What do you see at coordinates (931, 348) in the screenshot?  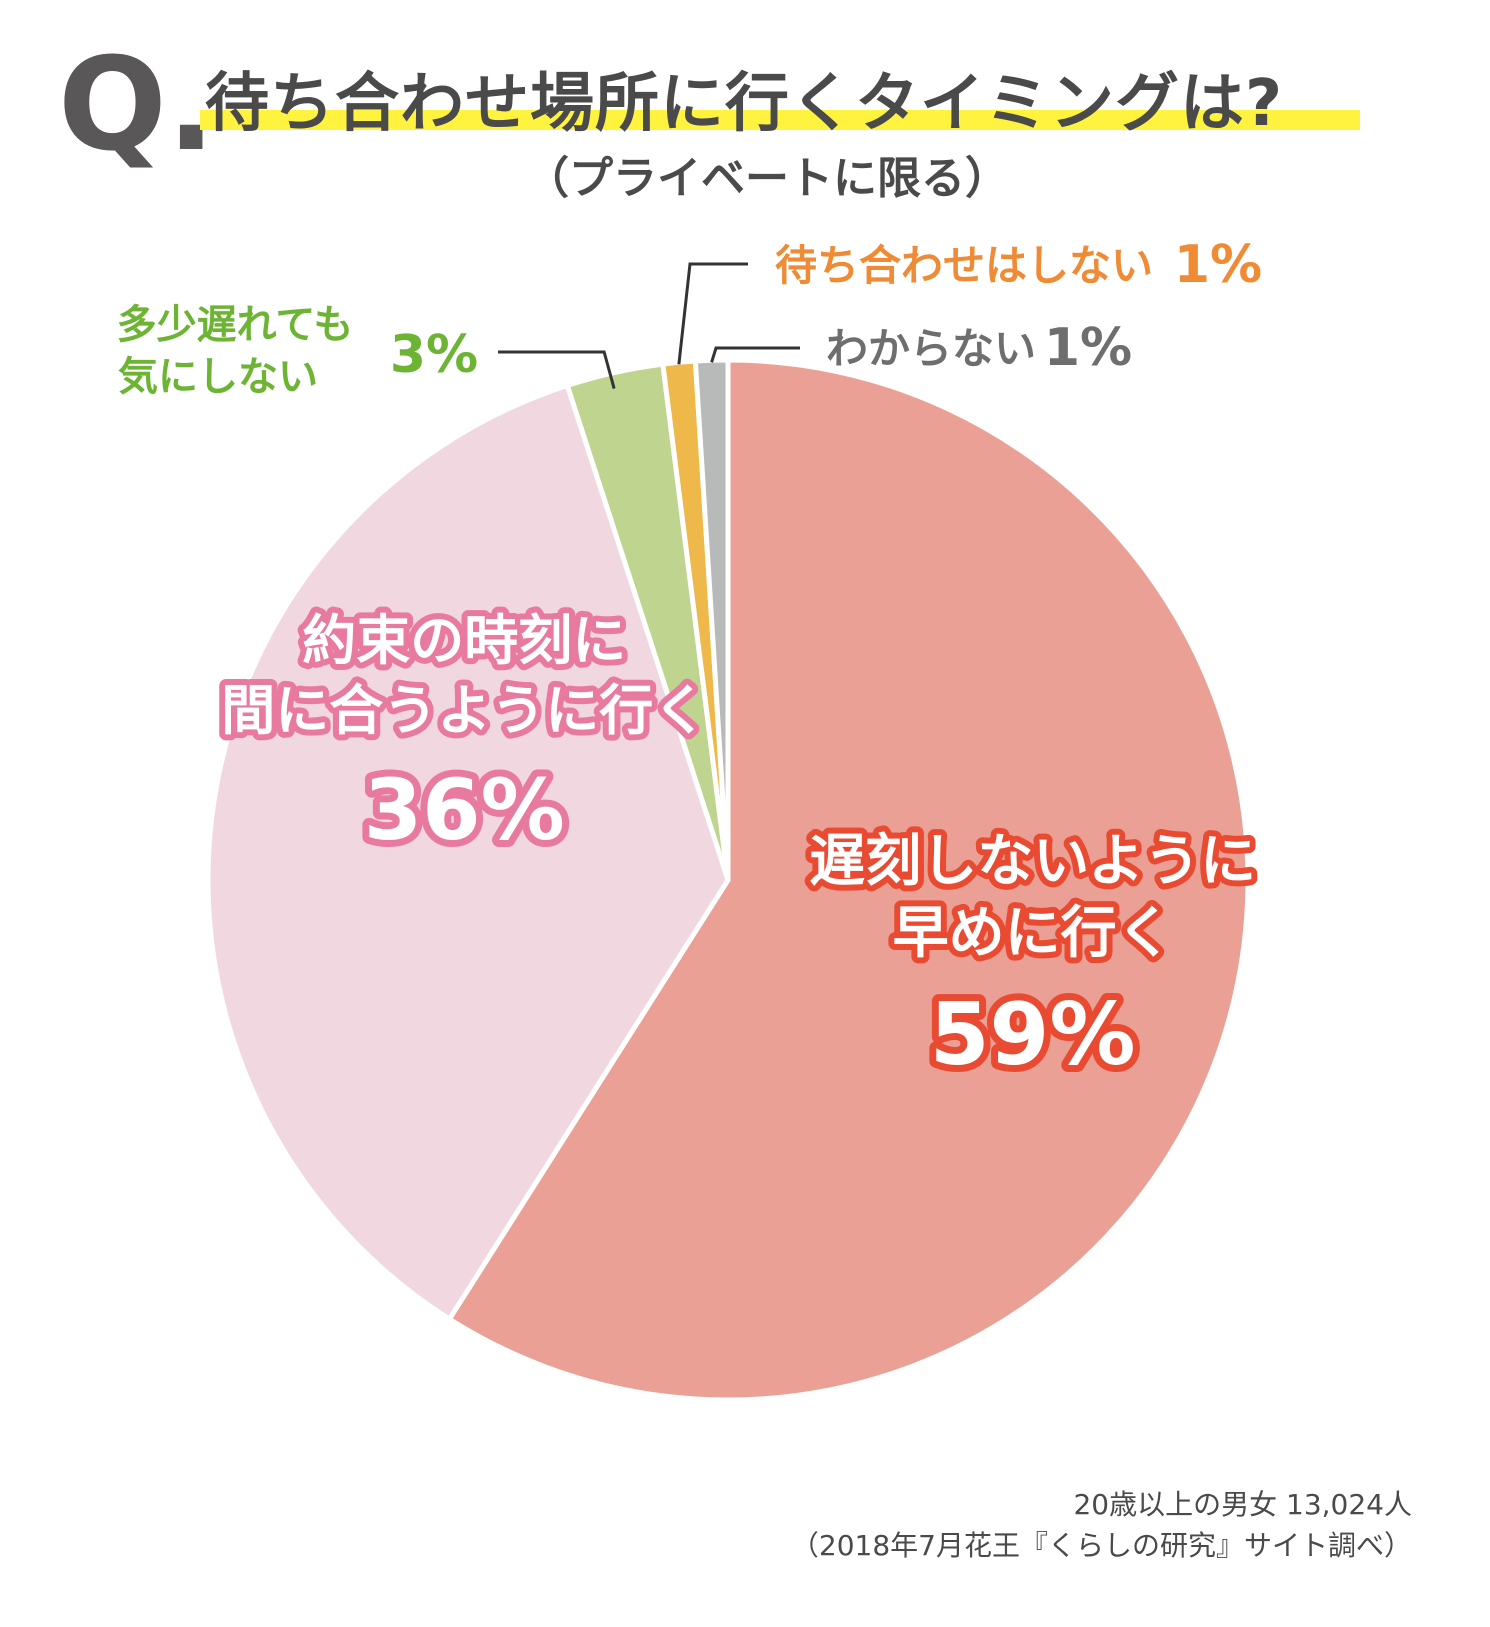 I see `slice-label-unknown: わからない` at bounding box center [931, 348].